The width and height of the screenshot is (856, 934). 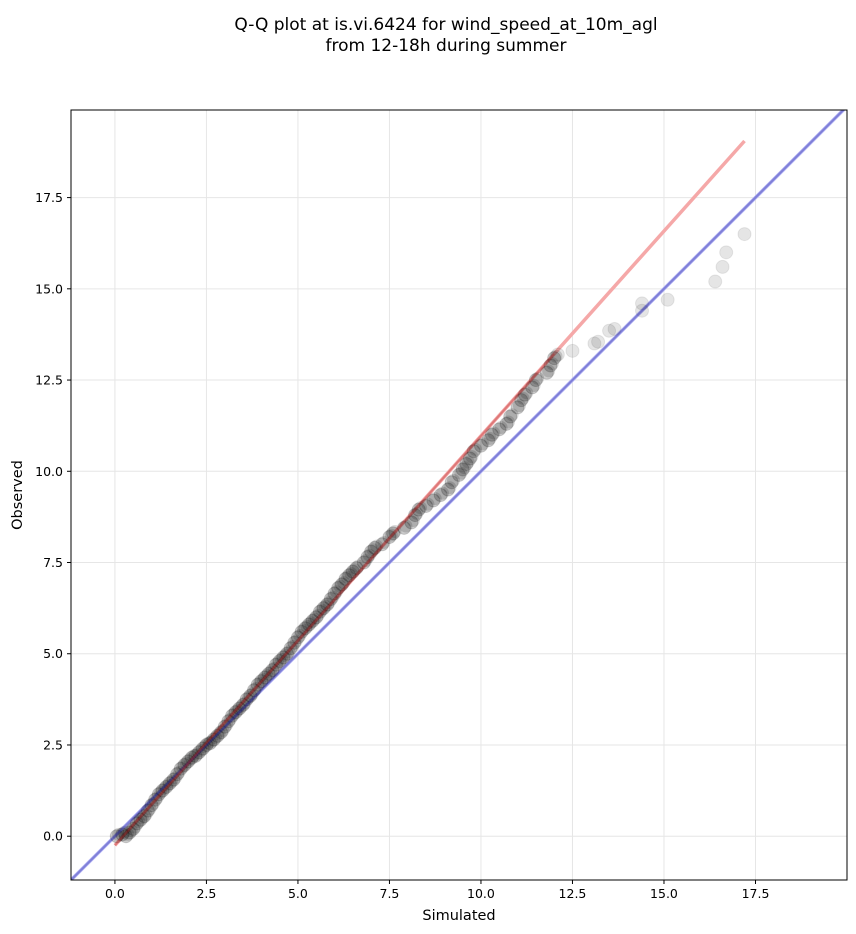 I want to click on x-tick-label: 5.0, so click(x=298, y=893).